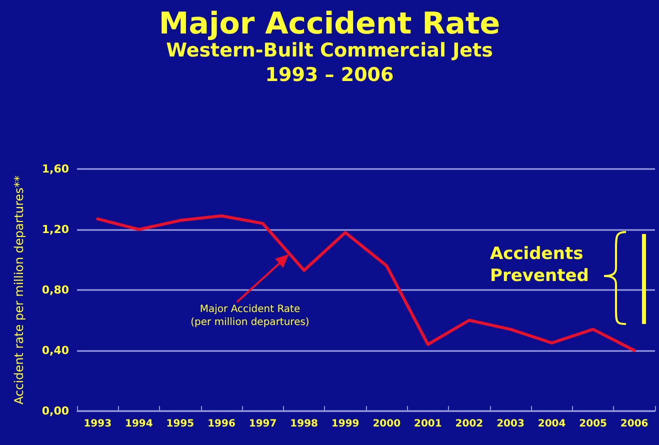  Describe the element at coordinates (56, 411) in the screenshot. I see `y-tick-label: 0,00` at that location.